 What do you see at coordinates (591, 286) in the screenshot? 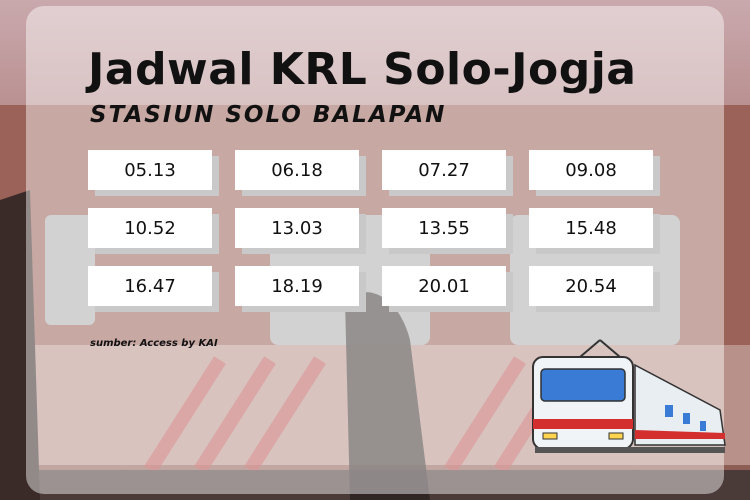
I see `time-cell: 20.54` at bounding box center [591, 286].